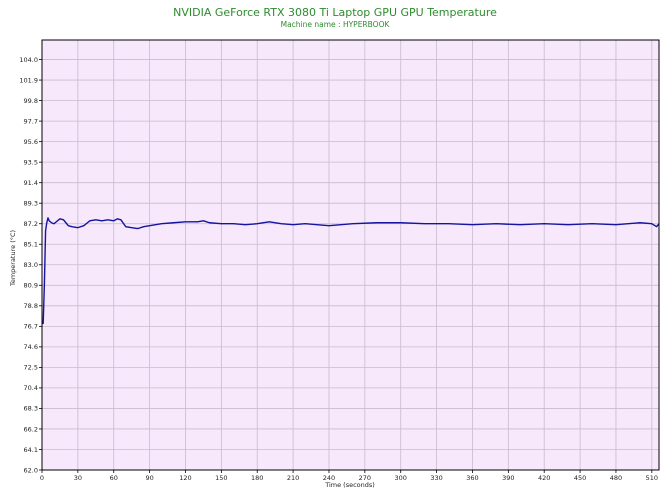 The height and width of the screenshot is (502, 670). What do you see at coordinates (221, 478) in the screenshot?
I see `x-tick-label: 150` at bounding box center [221, 478].